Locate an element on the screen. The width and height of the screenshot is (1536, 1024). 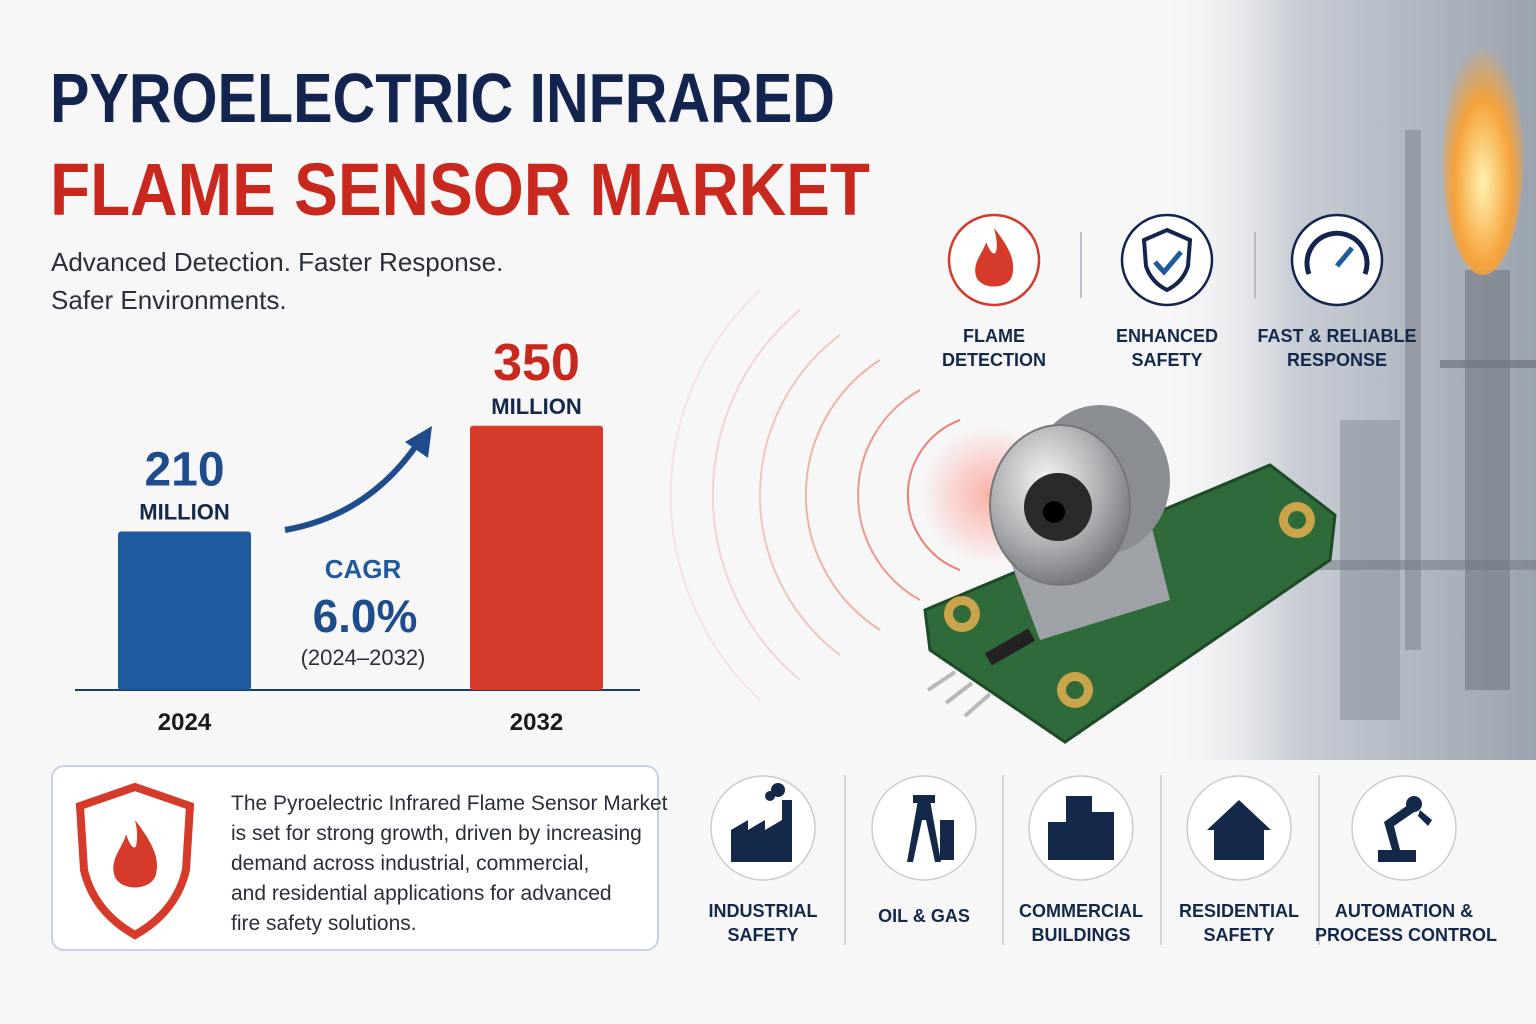
cagr-period: (2024–2032) is located at coordinates (363, 657).